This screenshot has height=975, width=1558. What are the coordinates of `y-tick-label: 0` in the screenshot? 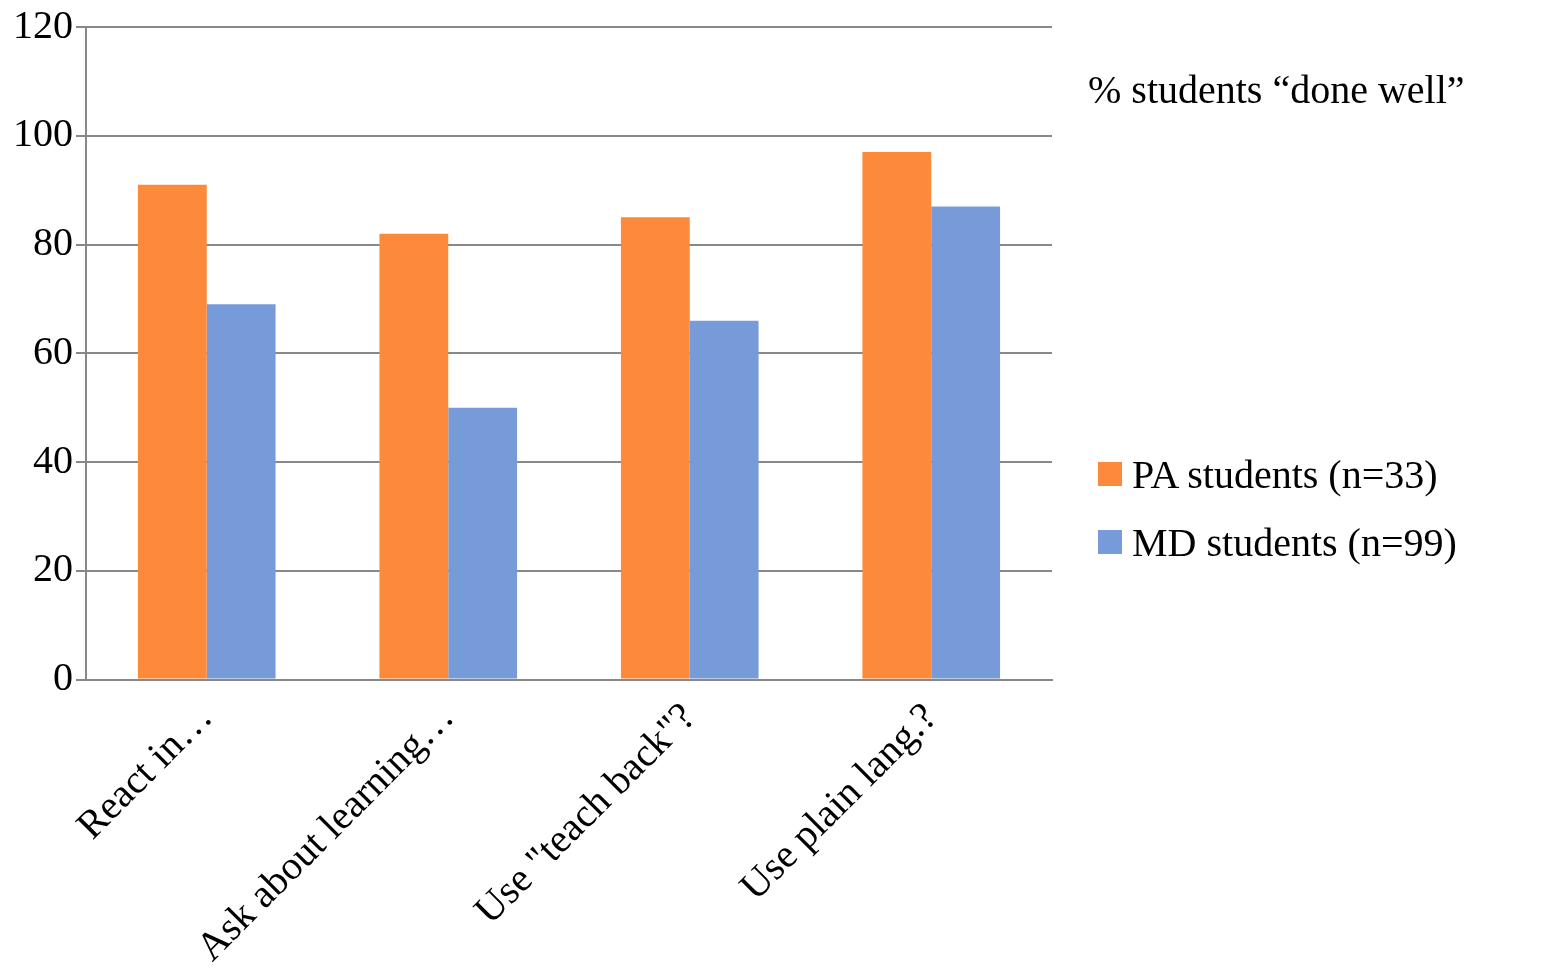 It's located at (63, 677).